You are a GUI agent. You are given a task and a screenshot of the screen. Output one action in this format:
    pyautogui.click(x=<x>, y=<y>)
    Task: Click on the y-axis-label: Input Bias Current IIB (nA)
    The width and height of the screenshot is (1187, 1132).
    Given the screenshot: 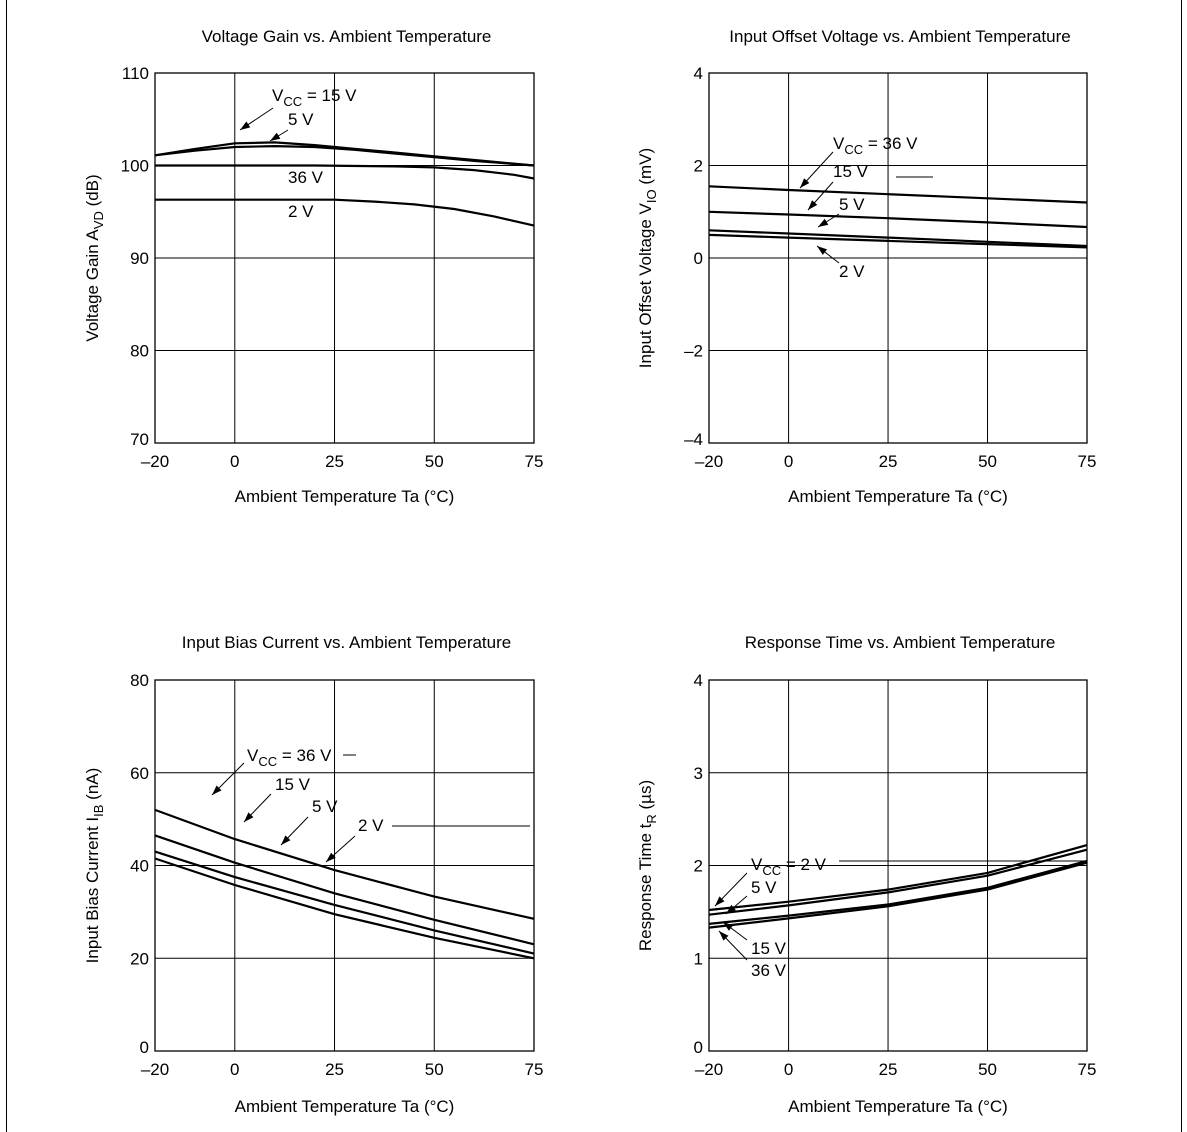 What is the action you would take?
    pyautogui.click(x=94, y=866)
    